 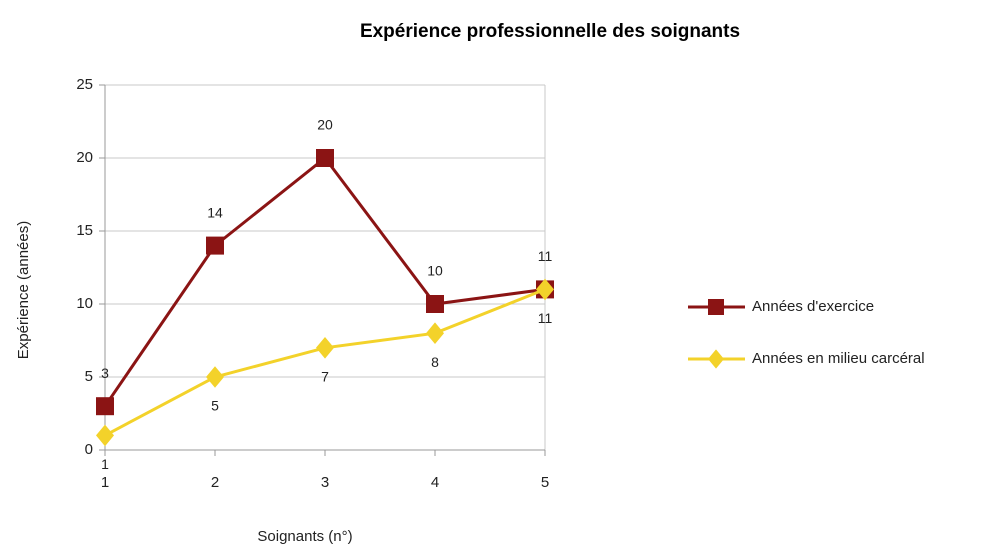 What do you see at coordinates (813, 306) in the screenshot?
I see `legend-label: Années d'exercice` at bounding box center [813, 306].